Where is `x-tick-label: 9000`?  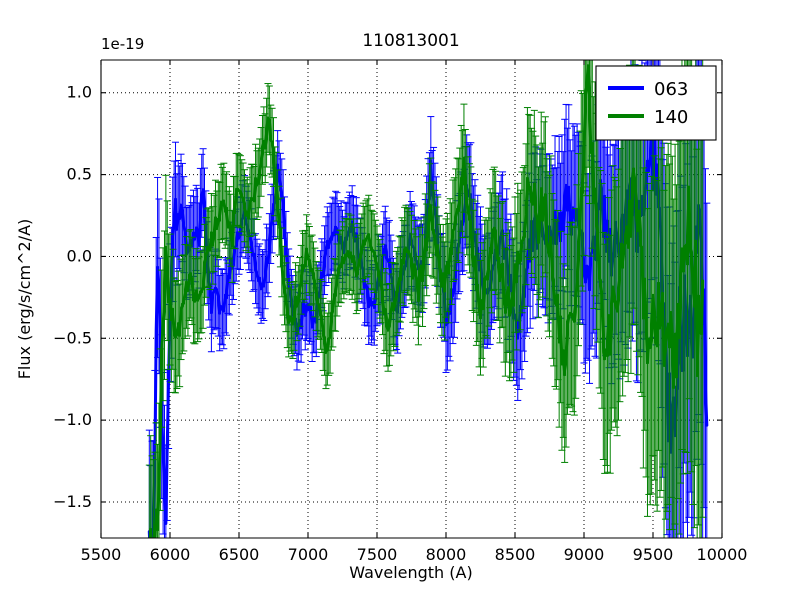
x-tick-label: 9000 is located at coordinates (584, 554).